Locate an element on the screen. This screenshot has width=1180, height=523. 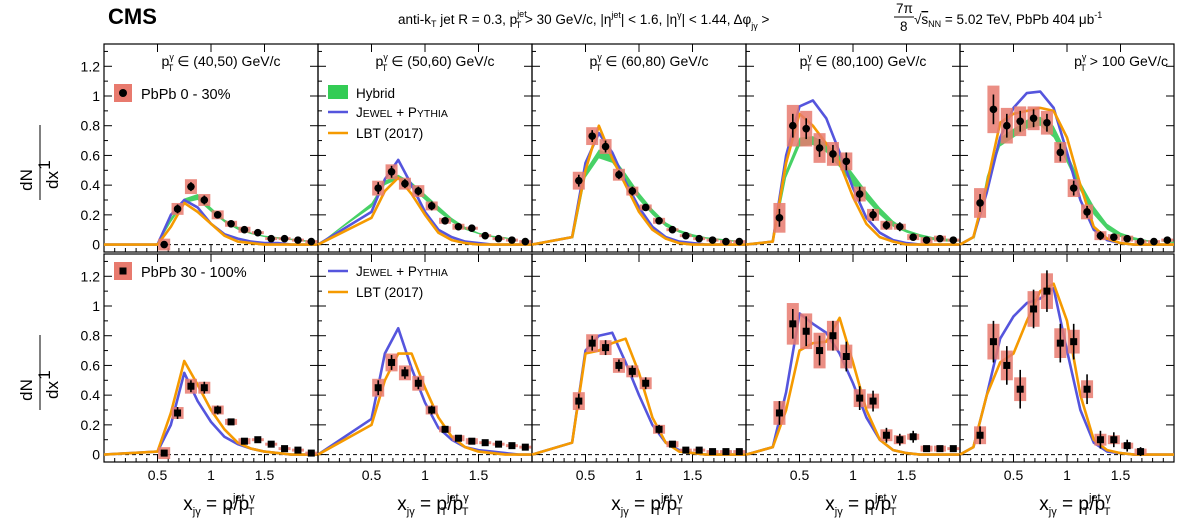
svg-text: dN is located at coordinates (26, 390).